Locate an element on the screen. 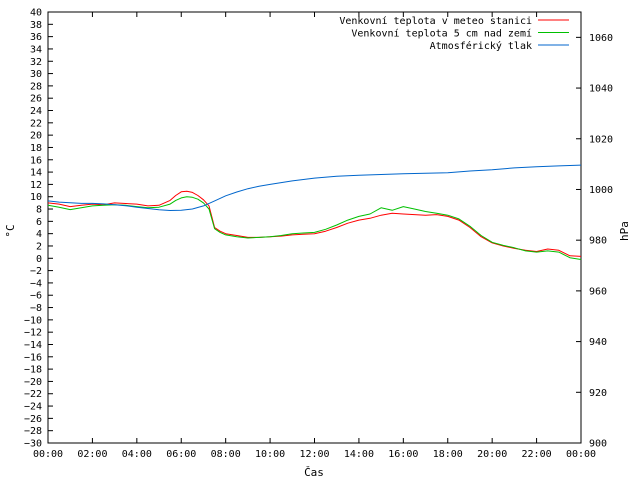 The image size is (640, 480). y-tick-label: 0 is located at coordinates (39, 259).